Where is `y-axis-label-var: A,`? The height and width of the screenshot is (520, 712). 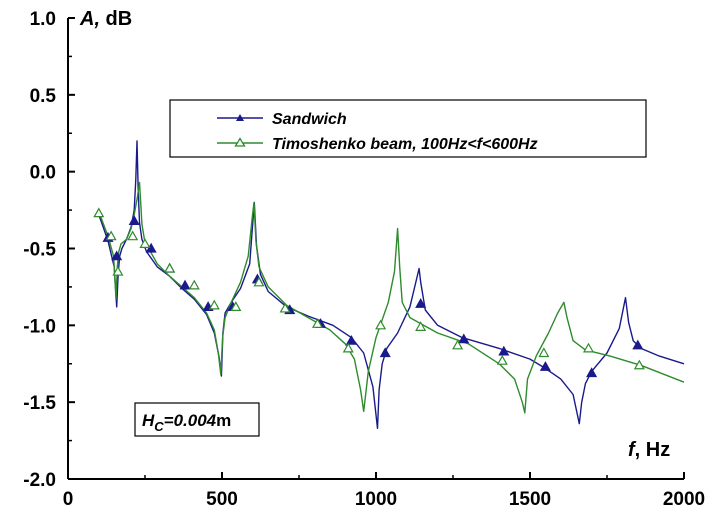
y-axis-label-var: A, is located at coordinates (89, 19).